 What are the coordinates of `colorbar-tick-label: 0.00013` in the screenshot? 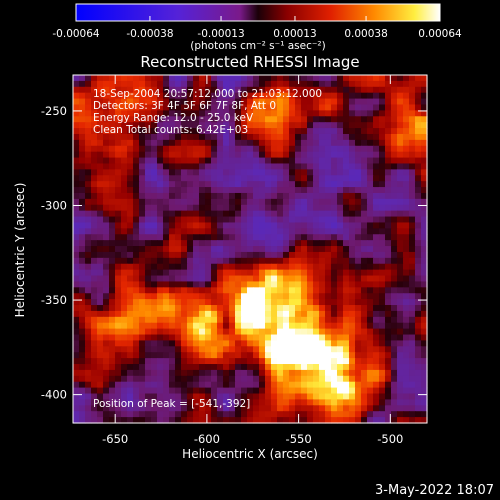 It's located at (294, 34).